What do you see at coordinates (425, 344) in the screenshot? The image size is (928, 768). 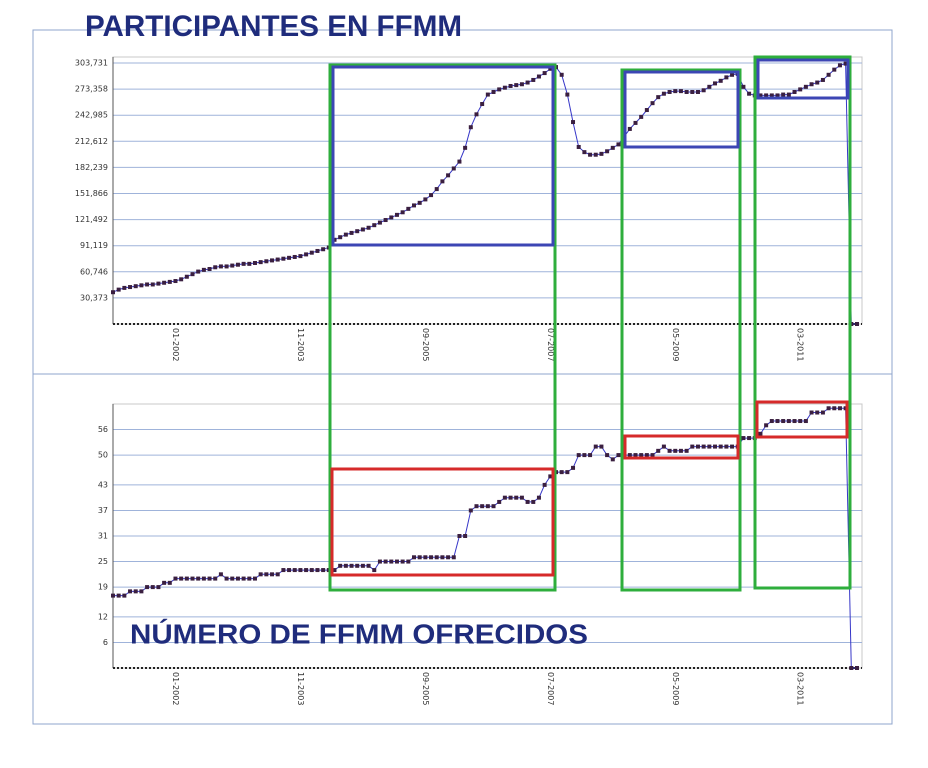 I see `x-tick-label: 09-2005` at bounding box center [425, 344].